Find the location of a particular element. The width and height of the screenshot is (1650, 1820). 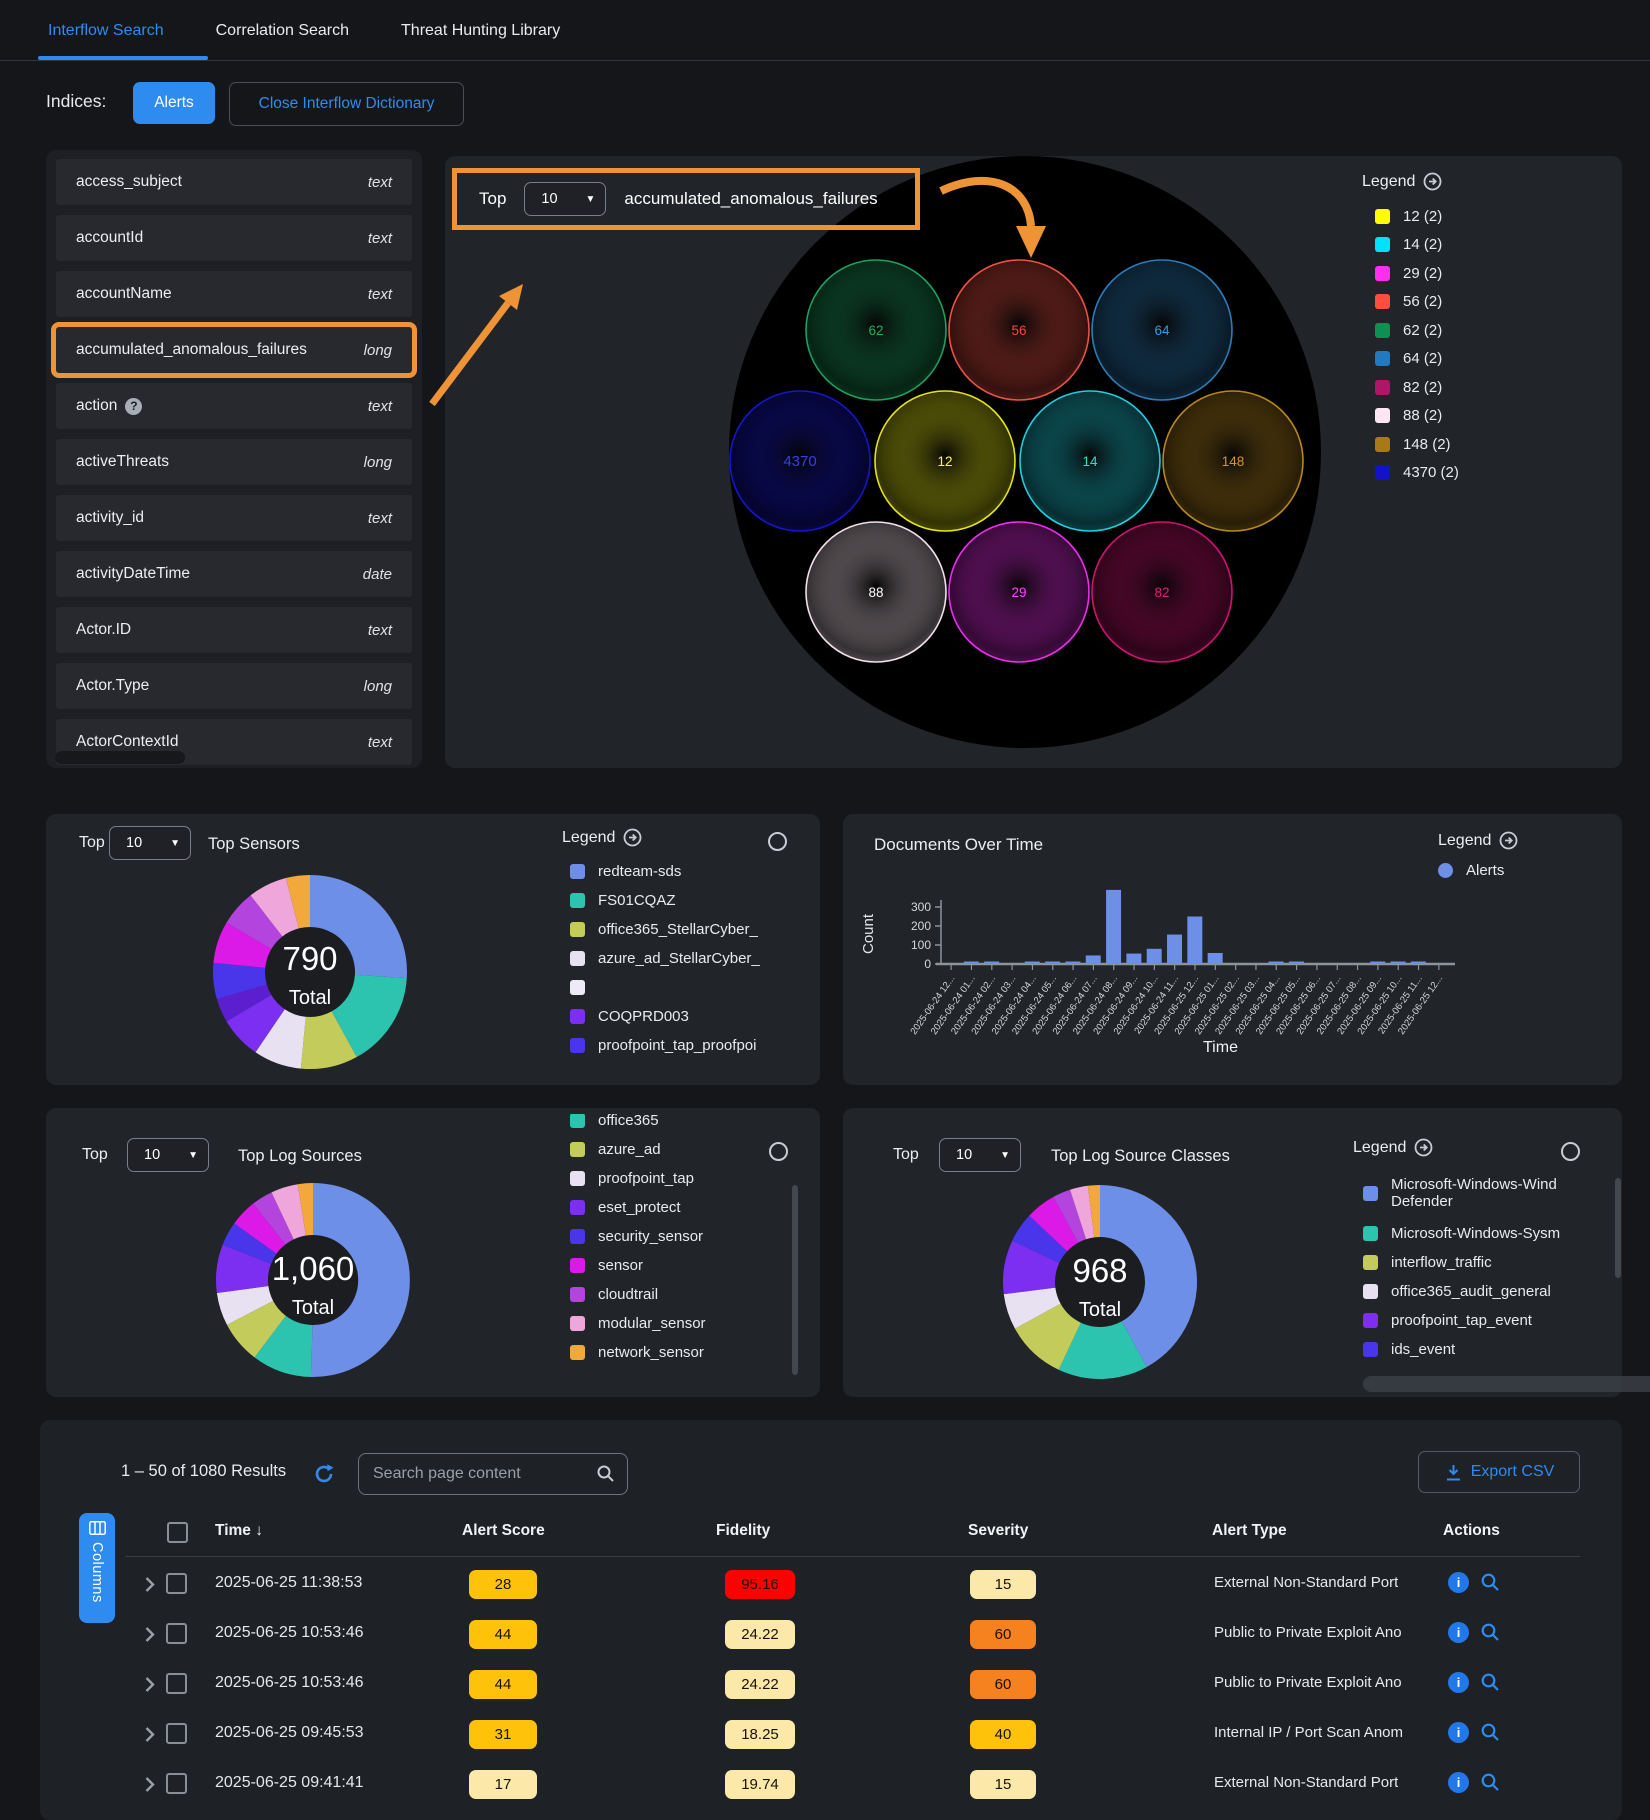

legend-item: azure_ad is located at coordinates (638, 1149).